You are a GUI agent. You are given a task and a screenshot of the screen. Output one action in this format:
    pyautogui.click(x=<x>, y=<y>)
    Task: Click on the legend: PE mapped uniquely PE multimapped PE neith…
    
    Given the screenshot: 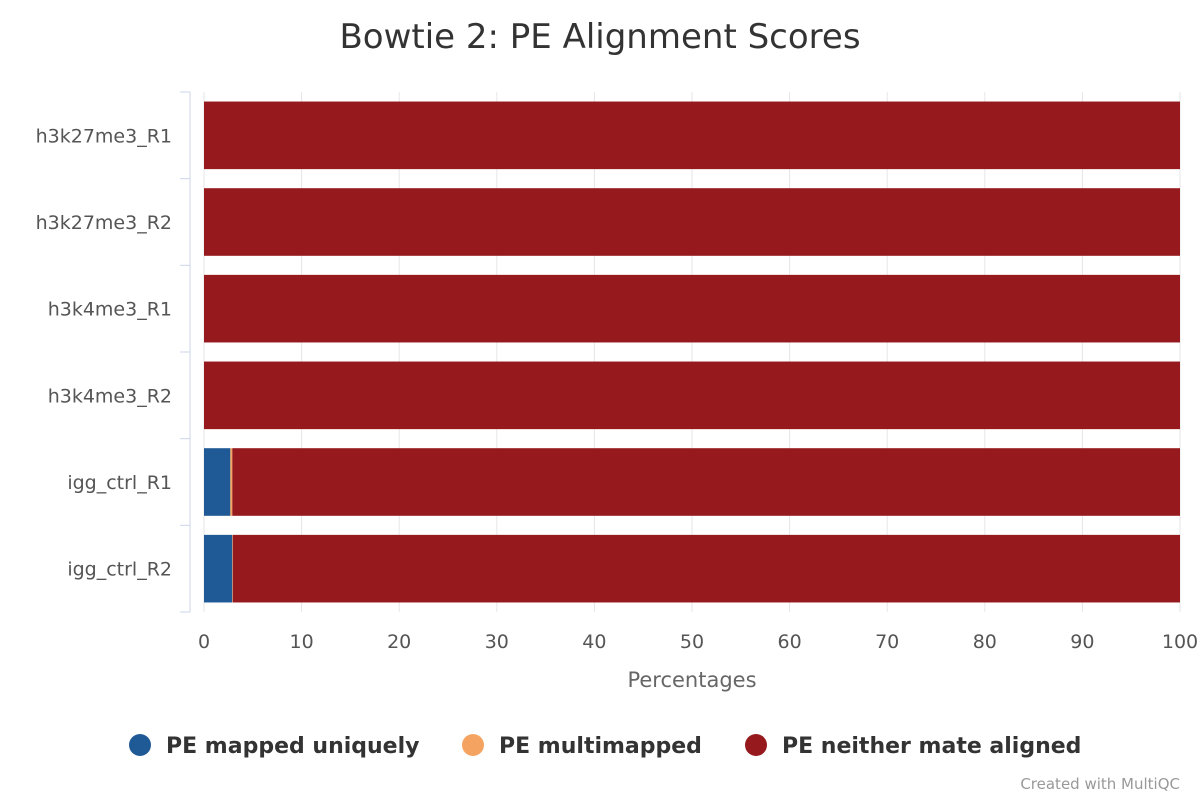 What is the action you would take?
    pyautogui.click(x=605, y=746)
    